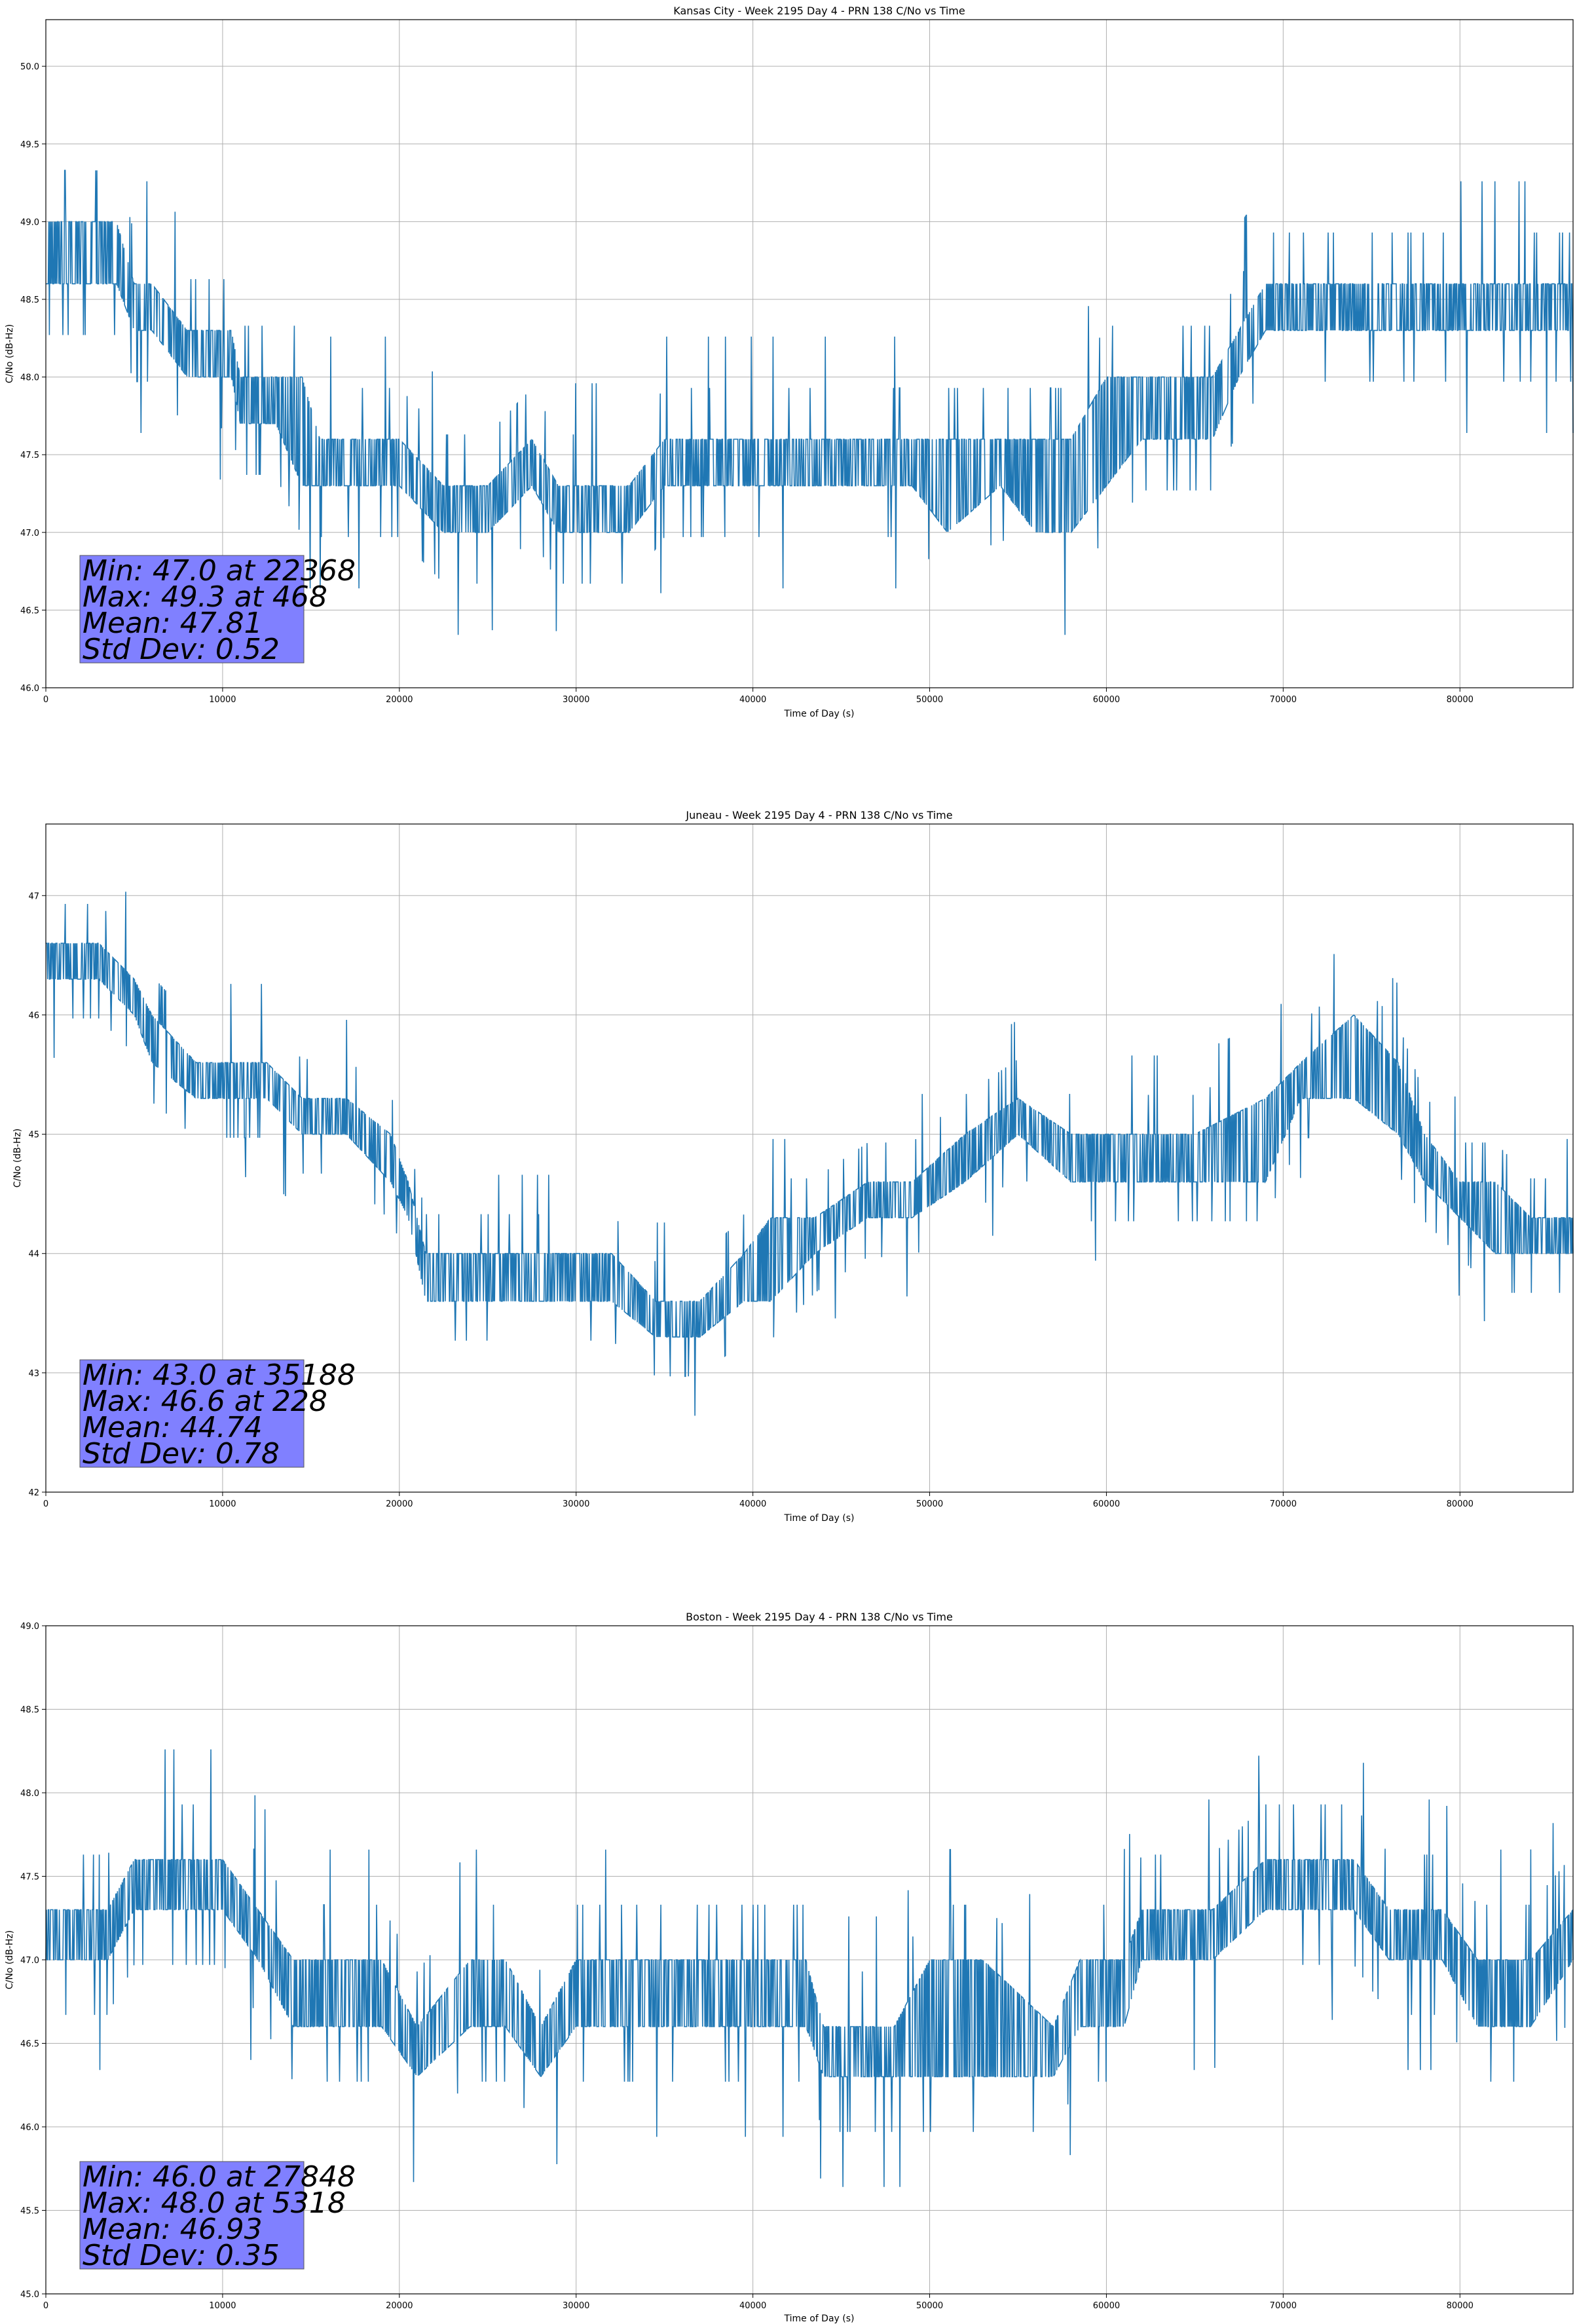  Describe the element at coordinates (214, 2203) in the screenshot. I see `stats-max: Max: 48.0 at 5318` at that location.